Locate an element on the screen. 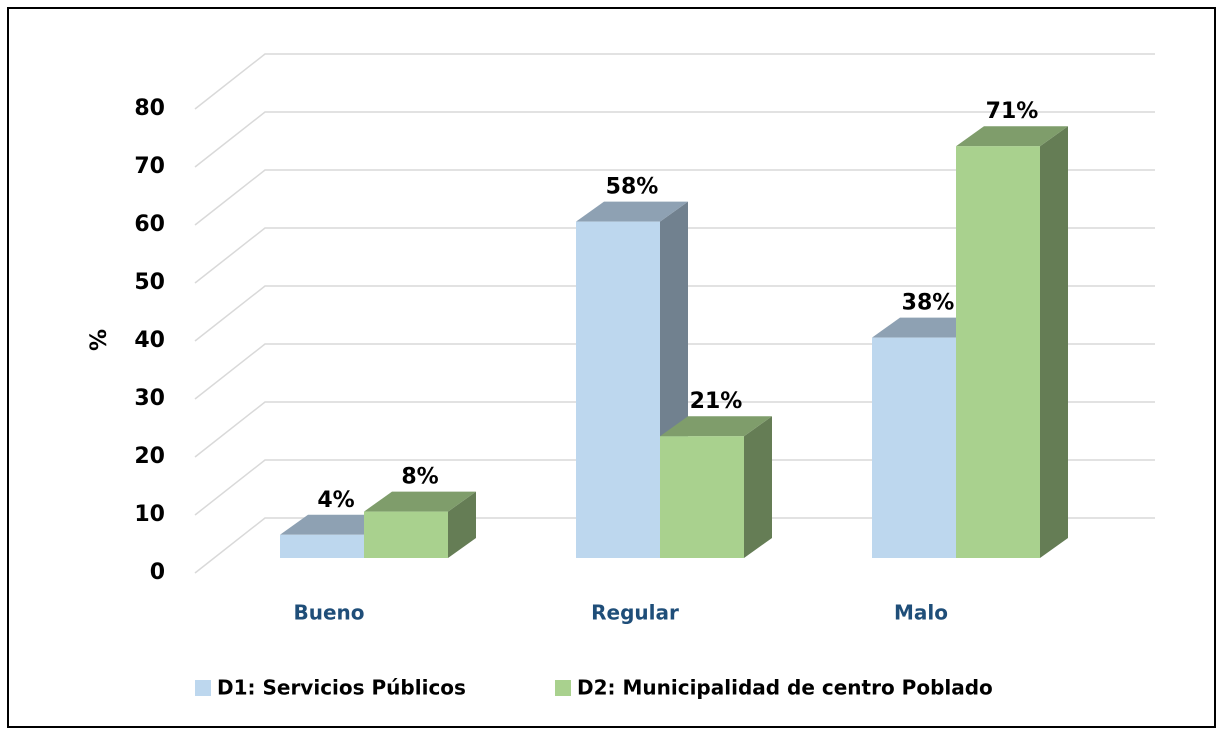 The image size is (1223, 735). y-axis-label: % is located at coordinates (99, 340).